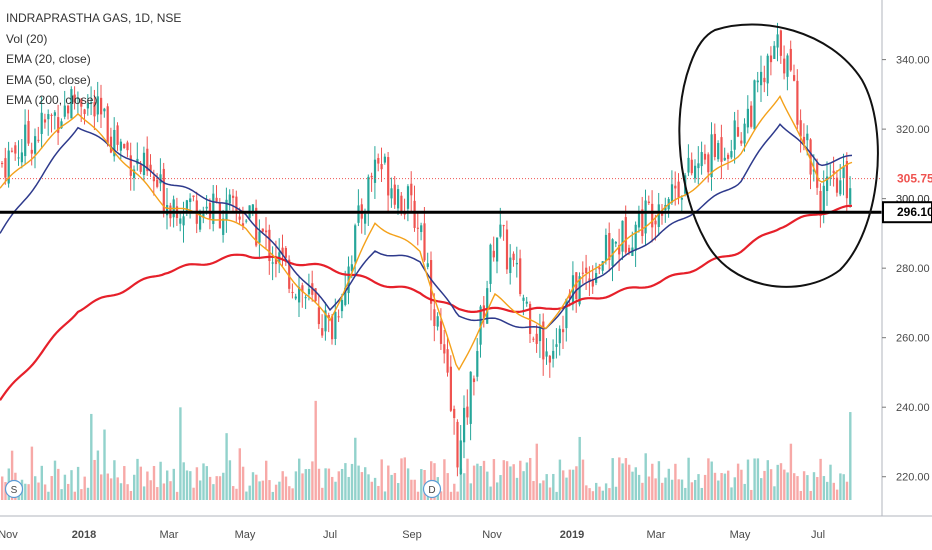  I want to click on x-tick-label: May, so click(245, 535).